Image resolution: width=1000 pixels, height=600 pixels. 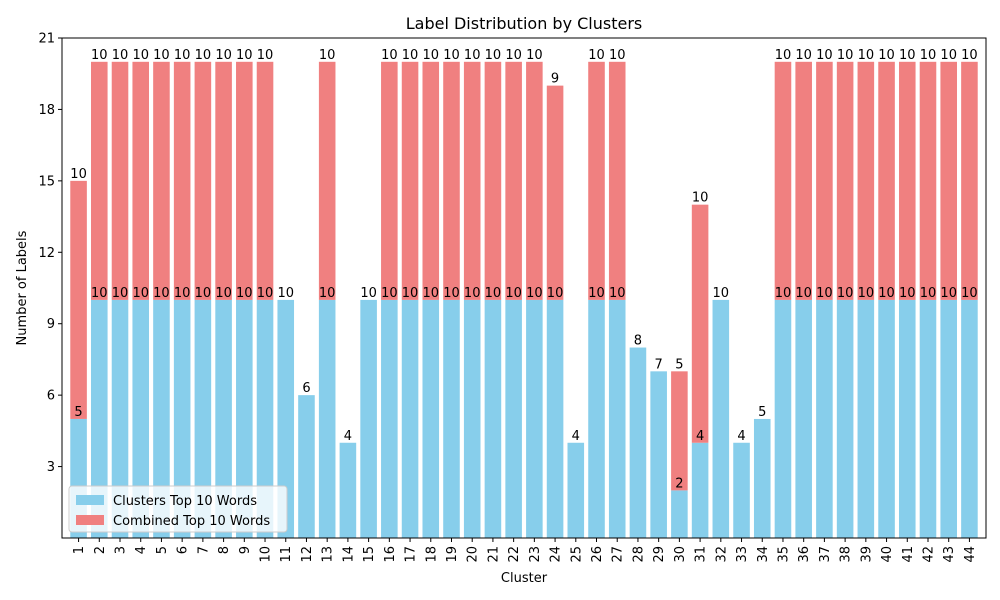 What do you see at coordinates (120, 293) in the screenshot?
I see `bar-label-clusters-3: 10` at bounding box center [120, 293].